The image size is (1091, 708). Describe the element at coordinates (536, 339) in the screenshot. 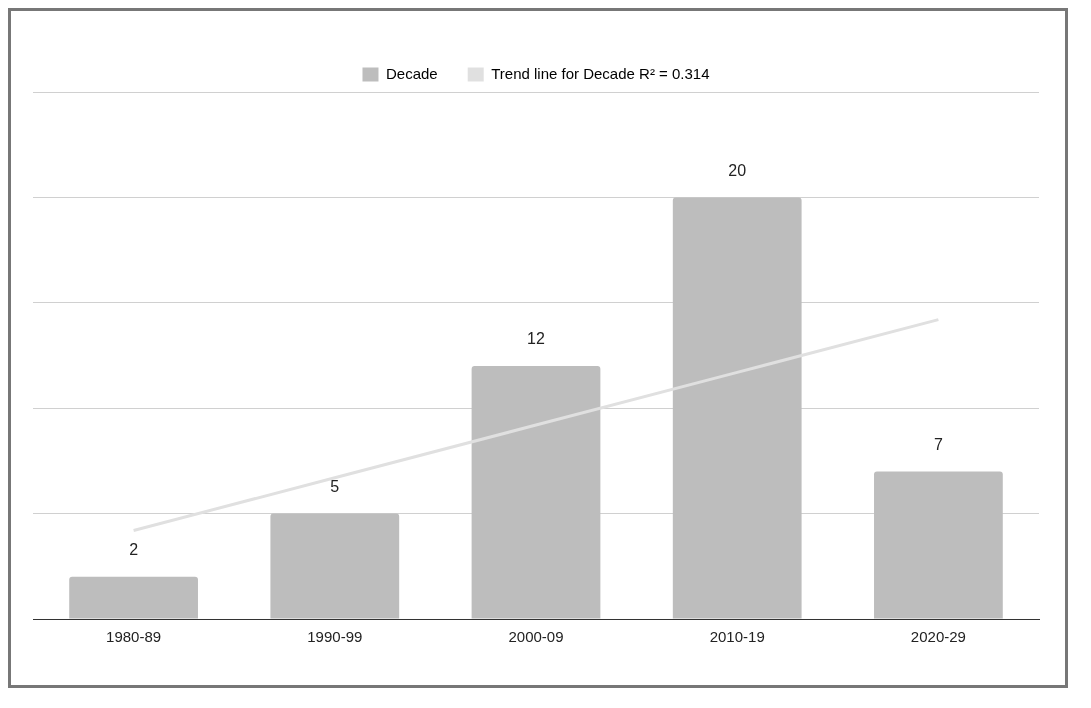

I see `data-label: 12` at that location.